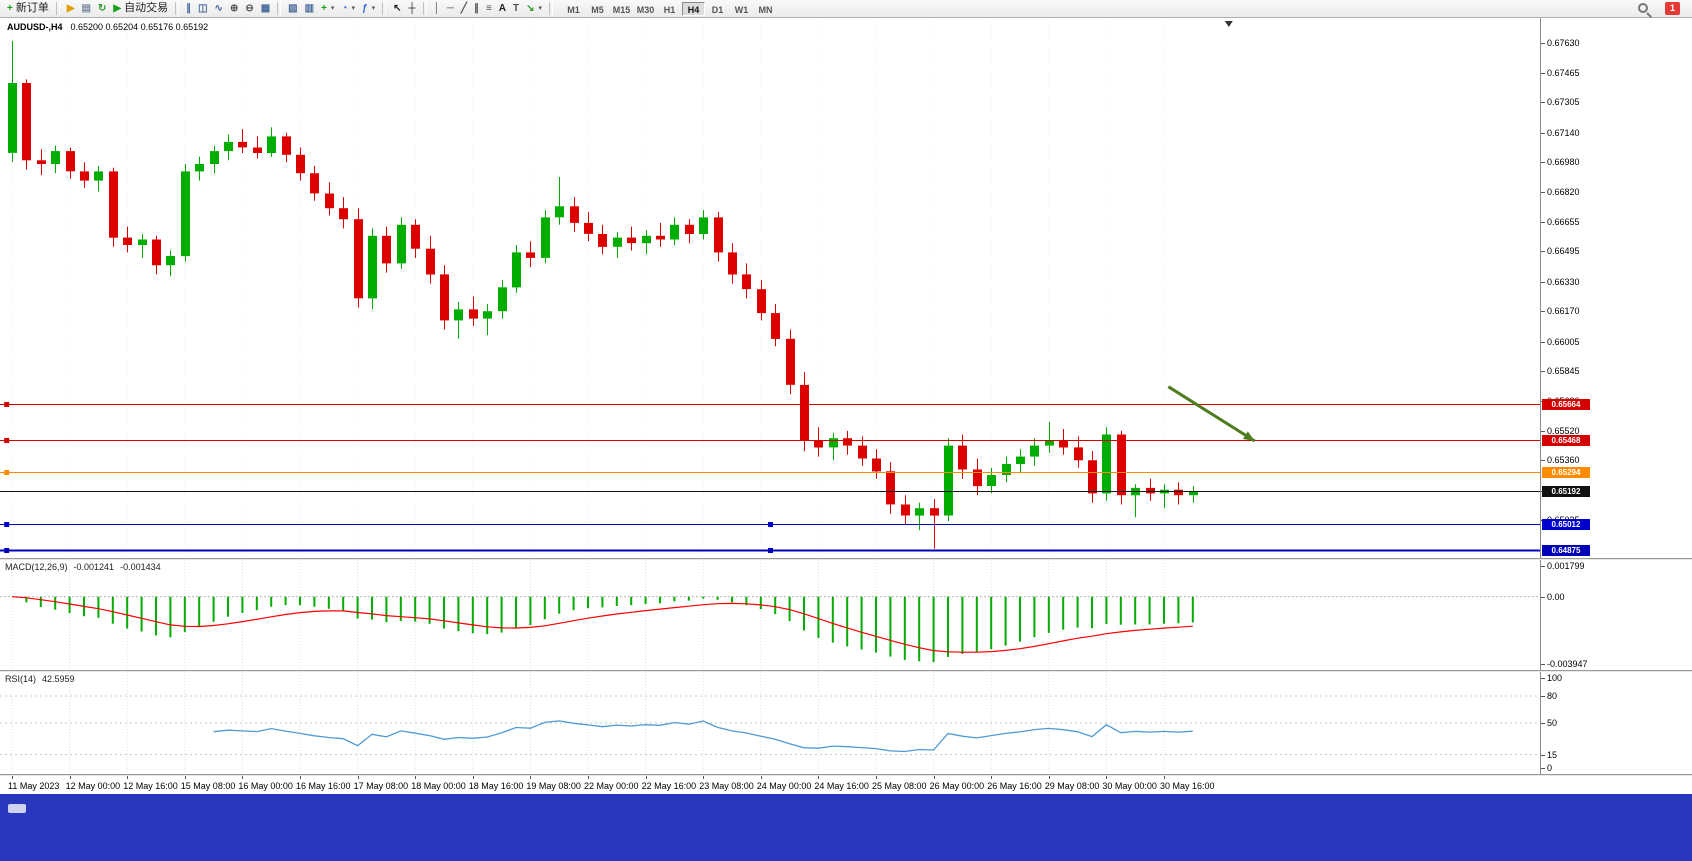 The width and height of the screenshot is (1692, 861). What do you see at coordinates (411, 8) in the screenshot?
I see `crosshair-icon: ┼` at bounding box center [411, 8].